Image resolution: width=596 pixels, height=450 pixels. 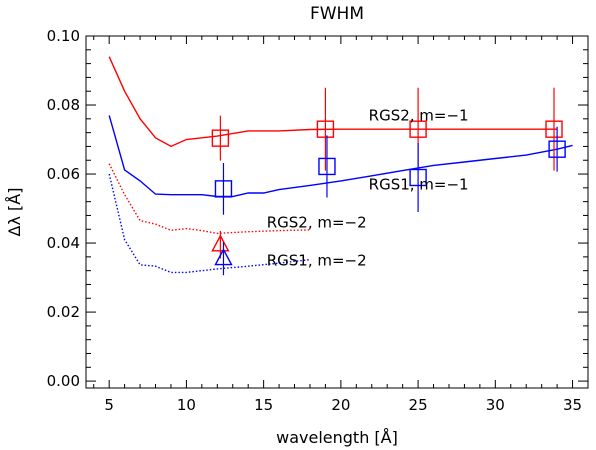 I want to click on y-tick-label: 0.00, so click(x=63, y=381).